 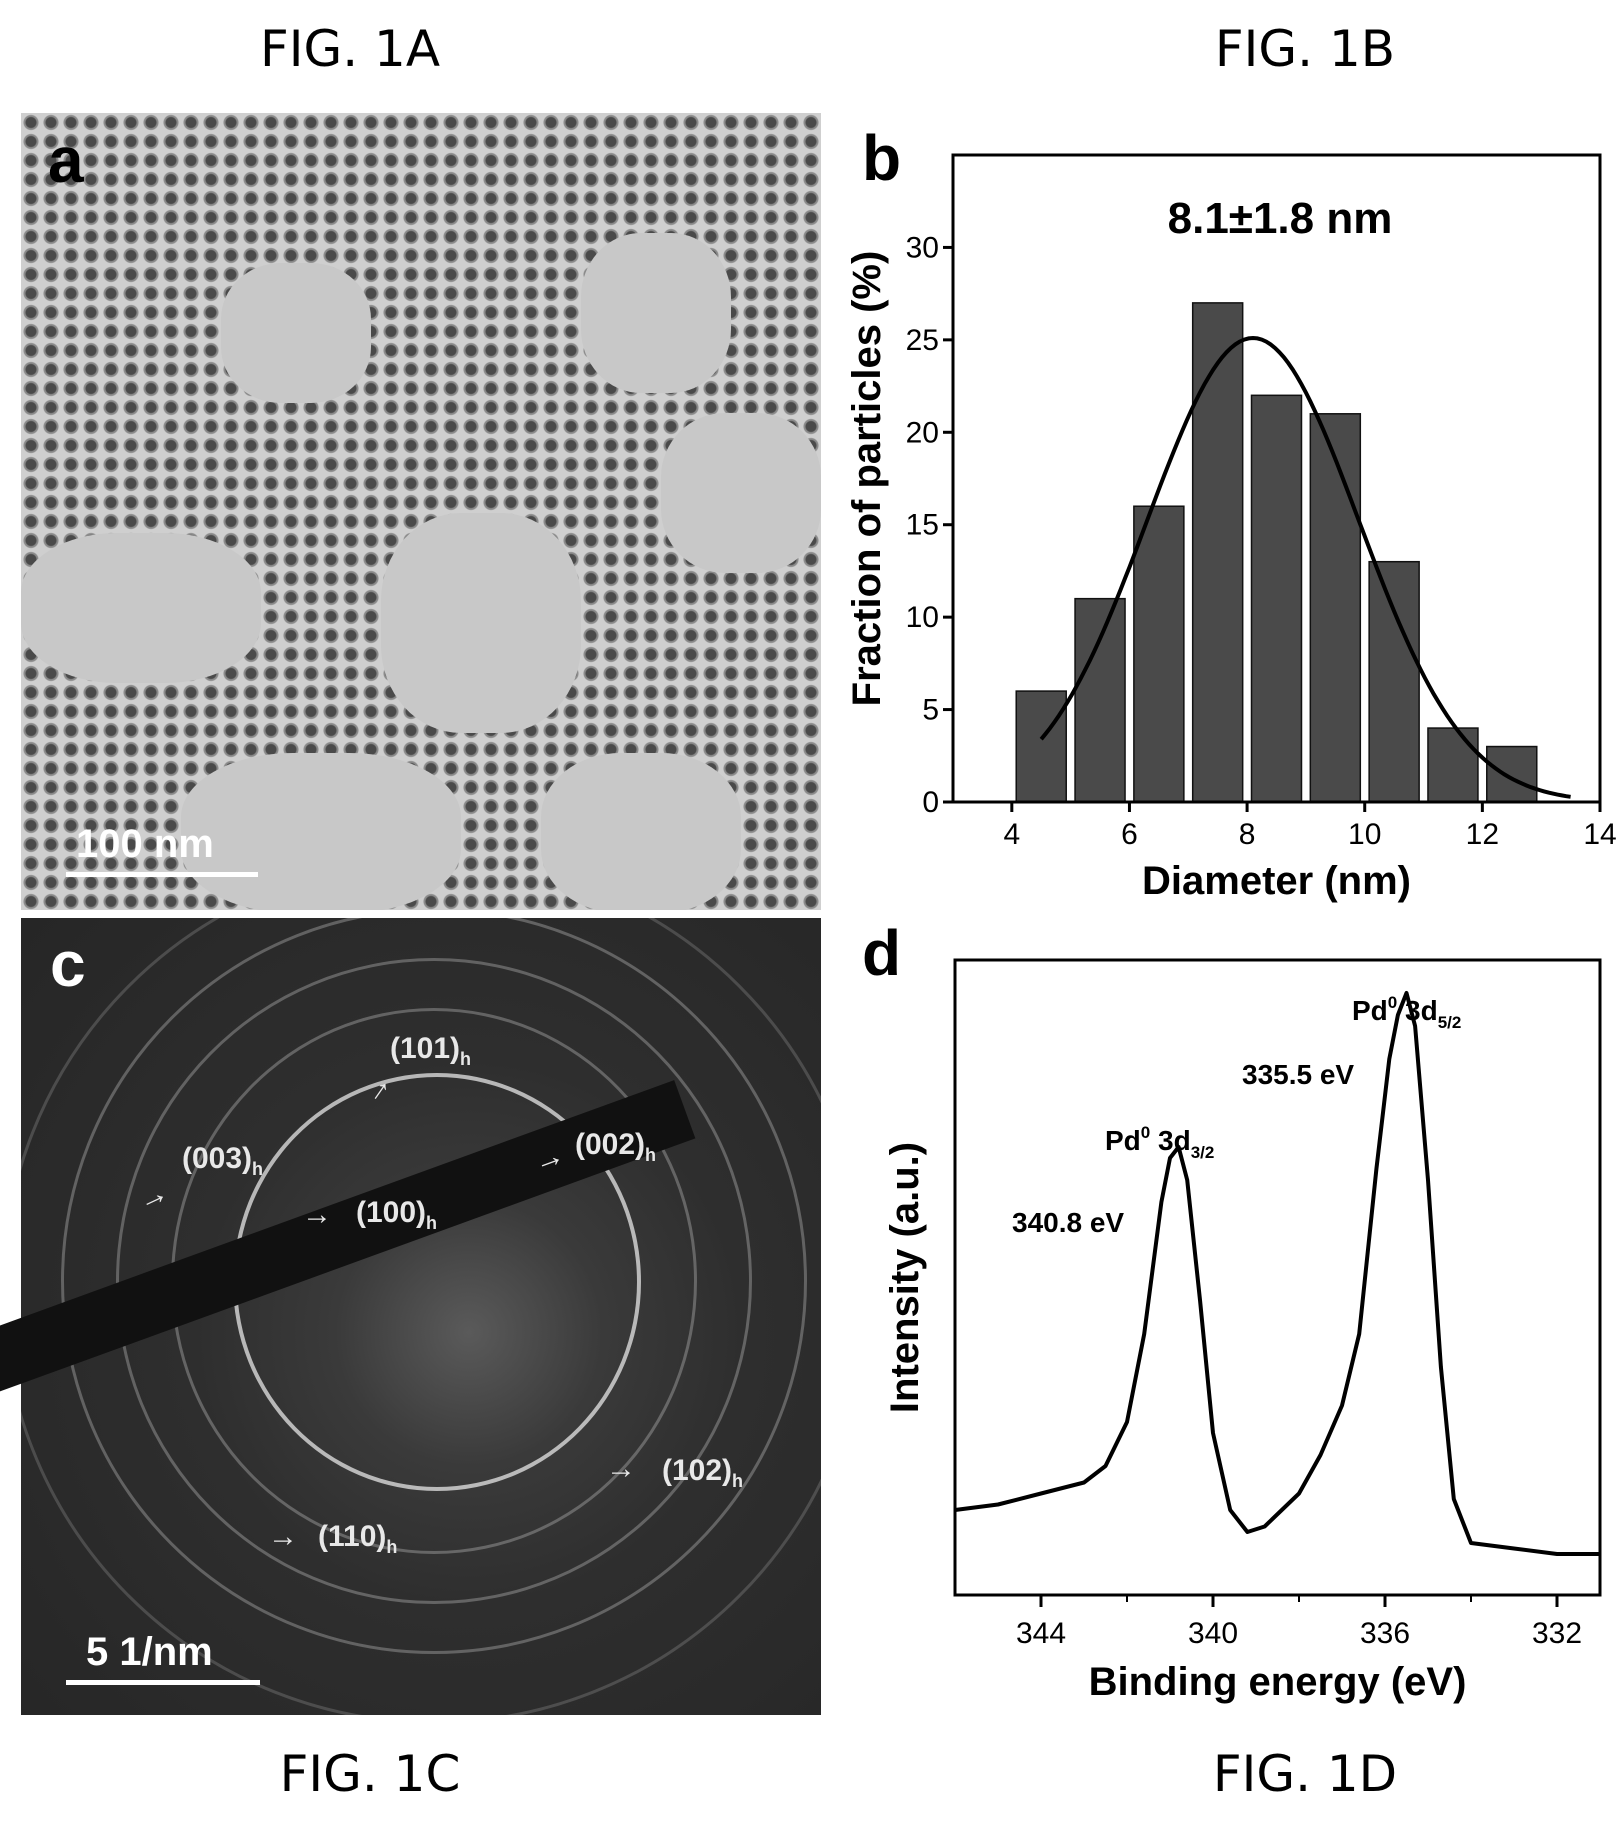 What do you see at coordinates (930, 710) in the screenshot?
I see `y-tick-label: 5` at bounding box center [930, 710].